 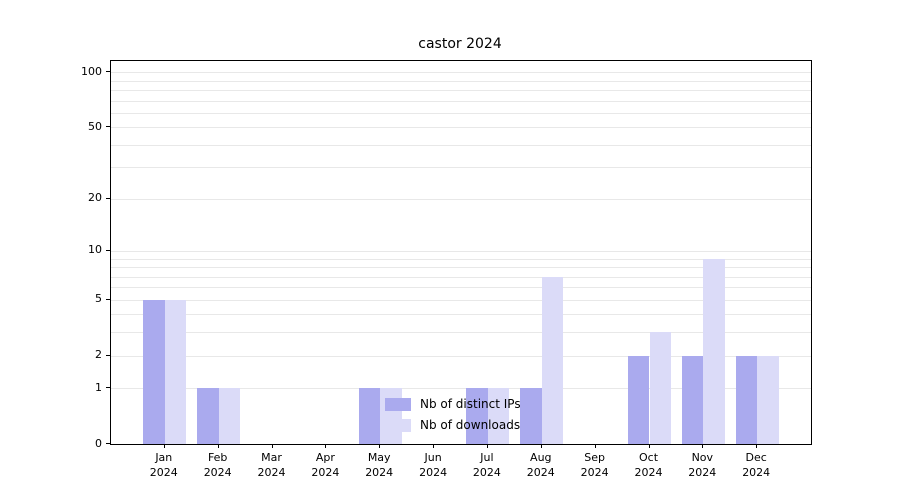 I want to click on bar-downloads-feb-2024, so click(x=229, y=416).